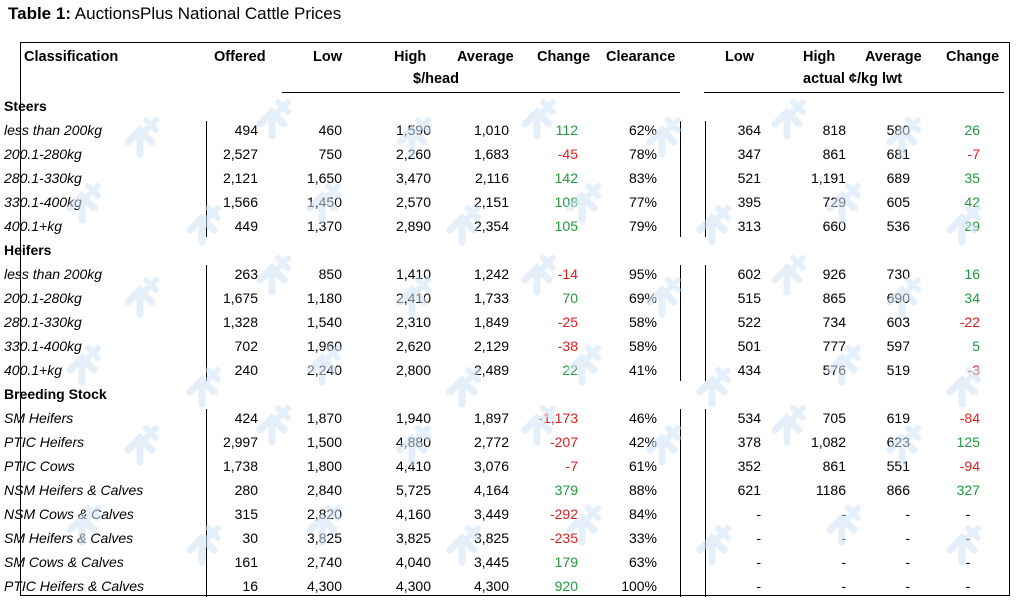 Image resolution: width=1022 pixels, height=600 pixels. I want to click on table-cell-low2: 347, so click(749, 154).